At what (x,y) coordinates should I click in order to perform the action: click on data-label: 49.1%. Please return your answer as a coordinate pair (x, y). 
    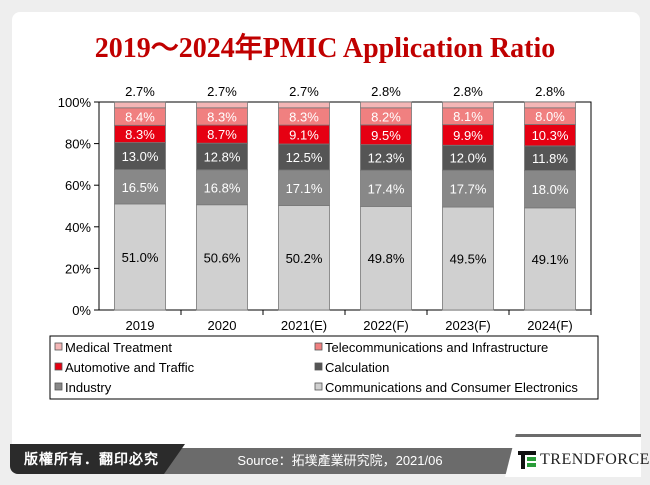
    Looking at the image, I should click on (550, 259).